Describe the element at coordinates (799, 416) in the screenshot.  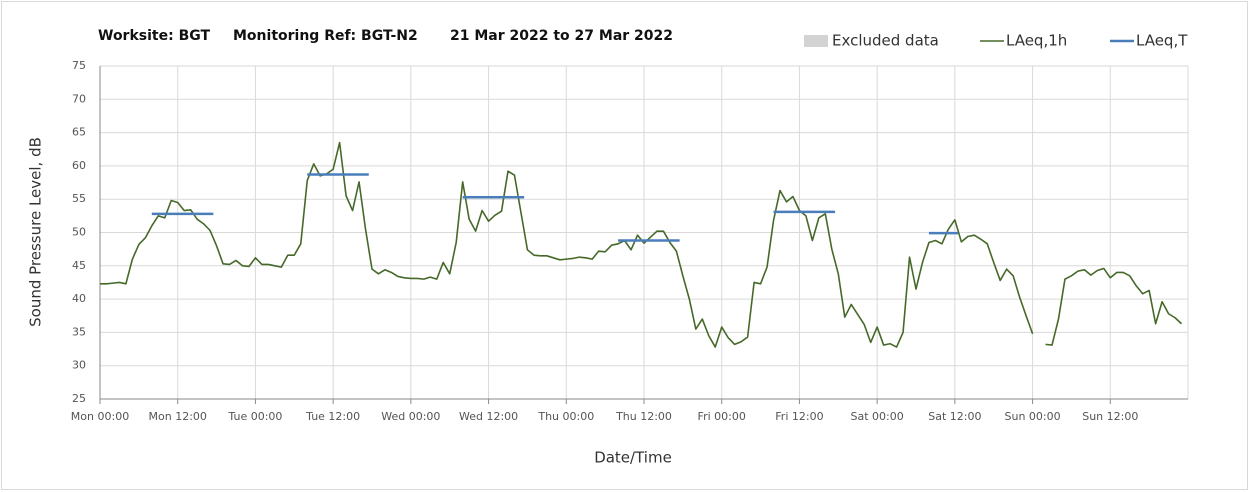
I see `x-tick-label: Fri 12:00` at that location.